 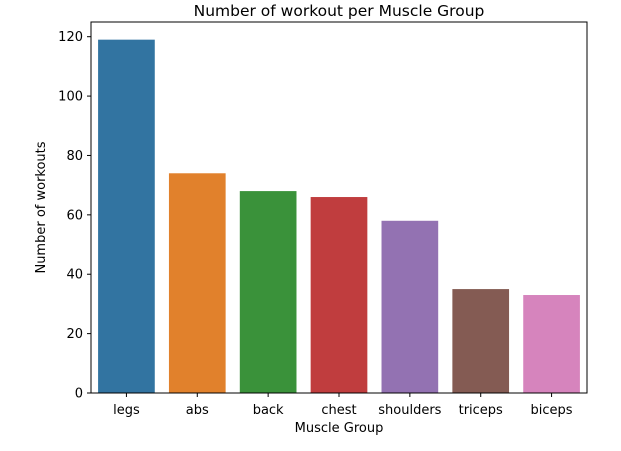 What do you see at coordinates (409, 410) in the screenshot?
I see `x-tick-label-shoulders: shoulders` at bounding box center [409, 410].